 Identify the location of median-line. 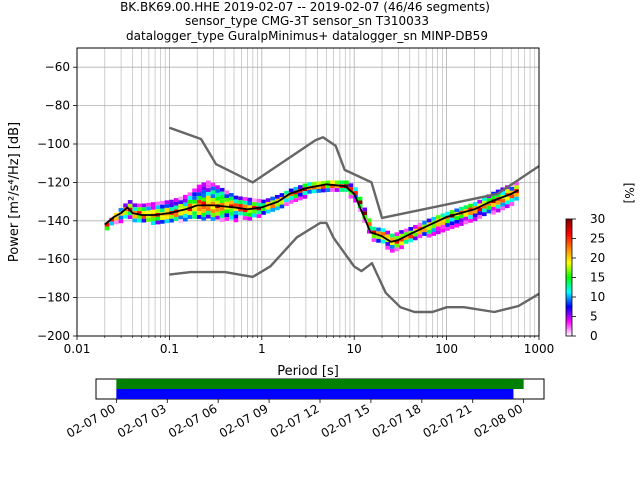
(311, 213).